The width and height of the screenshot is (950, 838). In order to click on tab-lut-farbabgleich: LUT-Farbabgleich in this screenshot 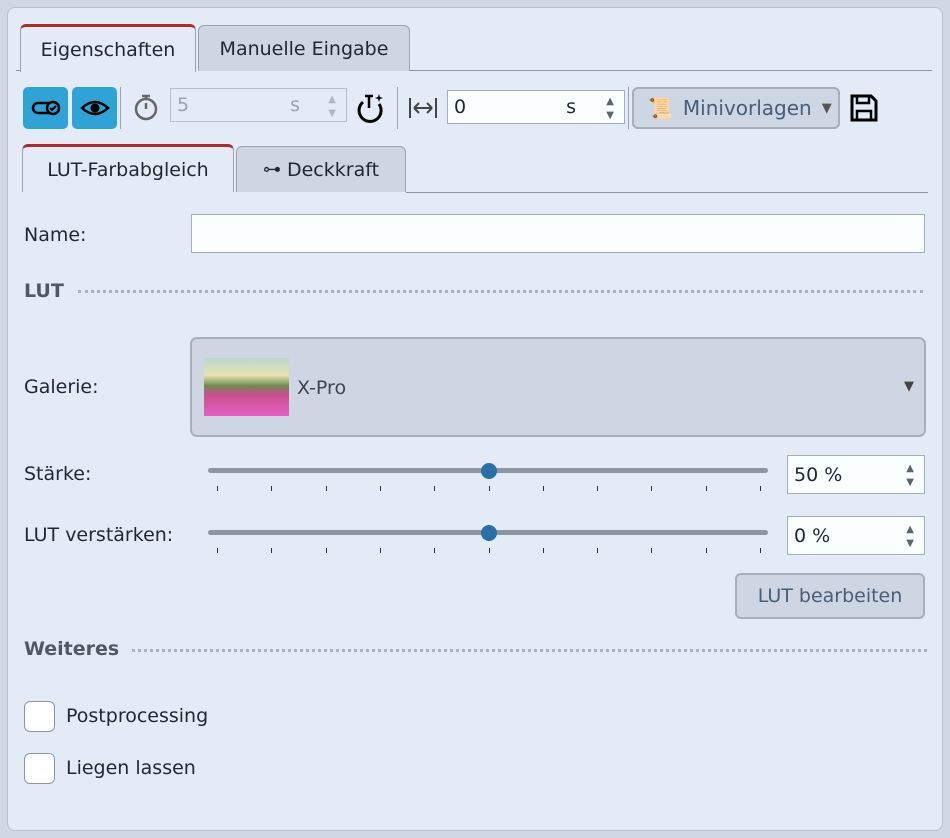, I will do `click(128, 168)`.